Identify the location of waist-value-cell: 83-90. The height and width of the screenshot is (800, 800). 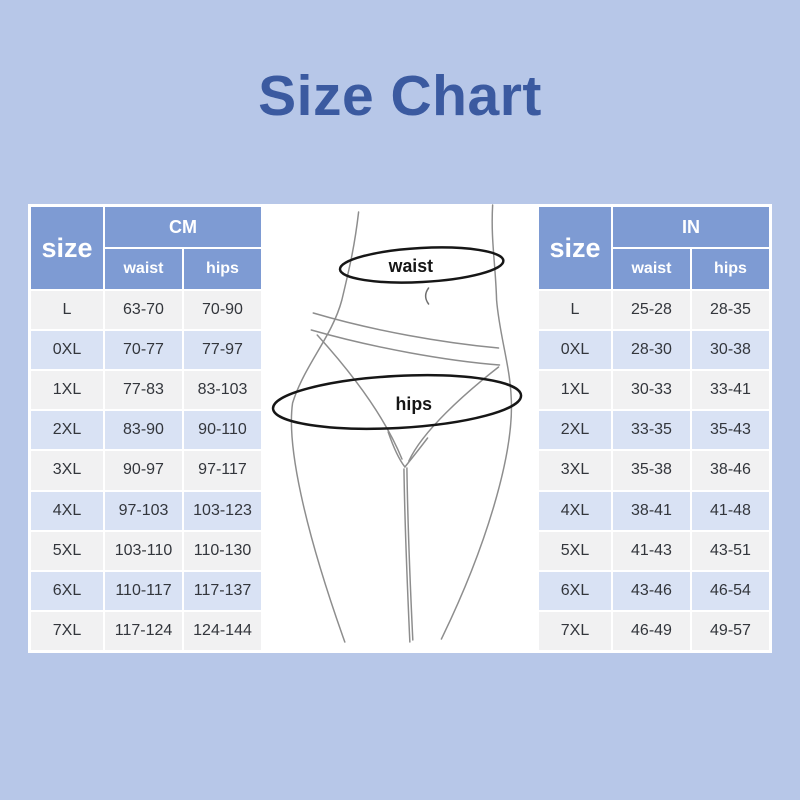
(143, 430).